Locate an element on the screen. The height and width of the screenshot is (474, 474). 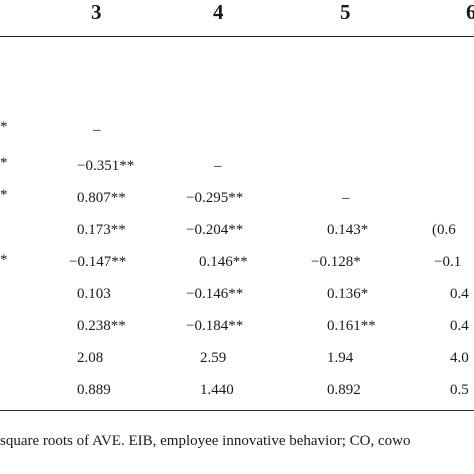
table-cell: 0.5 is located at coordinates (459, 390).